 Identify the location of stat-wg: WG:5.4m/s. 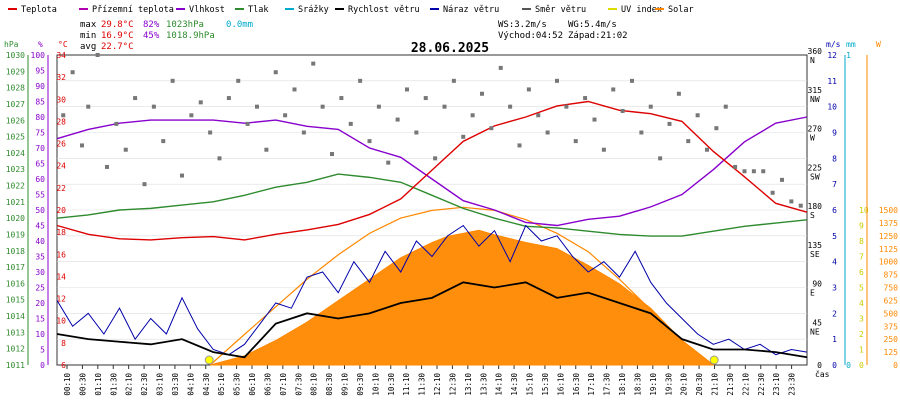
(592, 25).